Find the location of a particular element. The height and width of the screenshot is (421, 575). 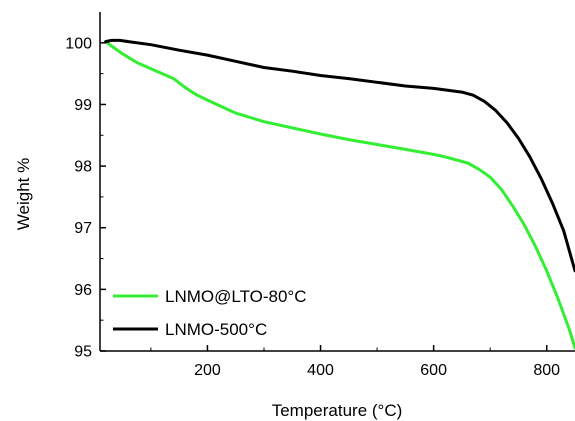

legend-label-lnmo-lto: LNMO@LTO-80°C is located at coordinates (236, 296).